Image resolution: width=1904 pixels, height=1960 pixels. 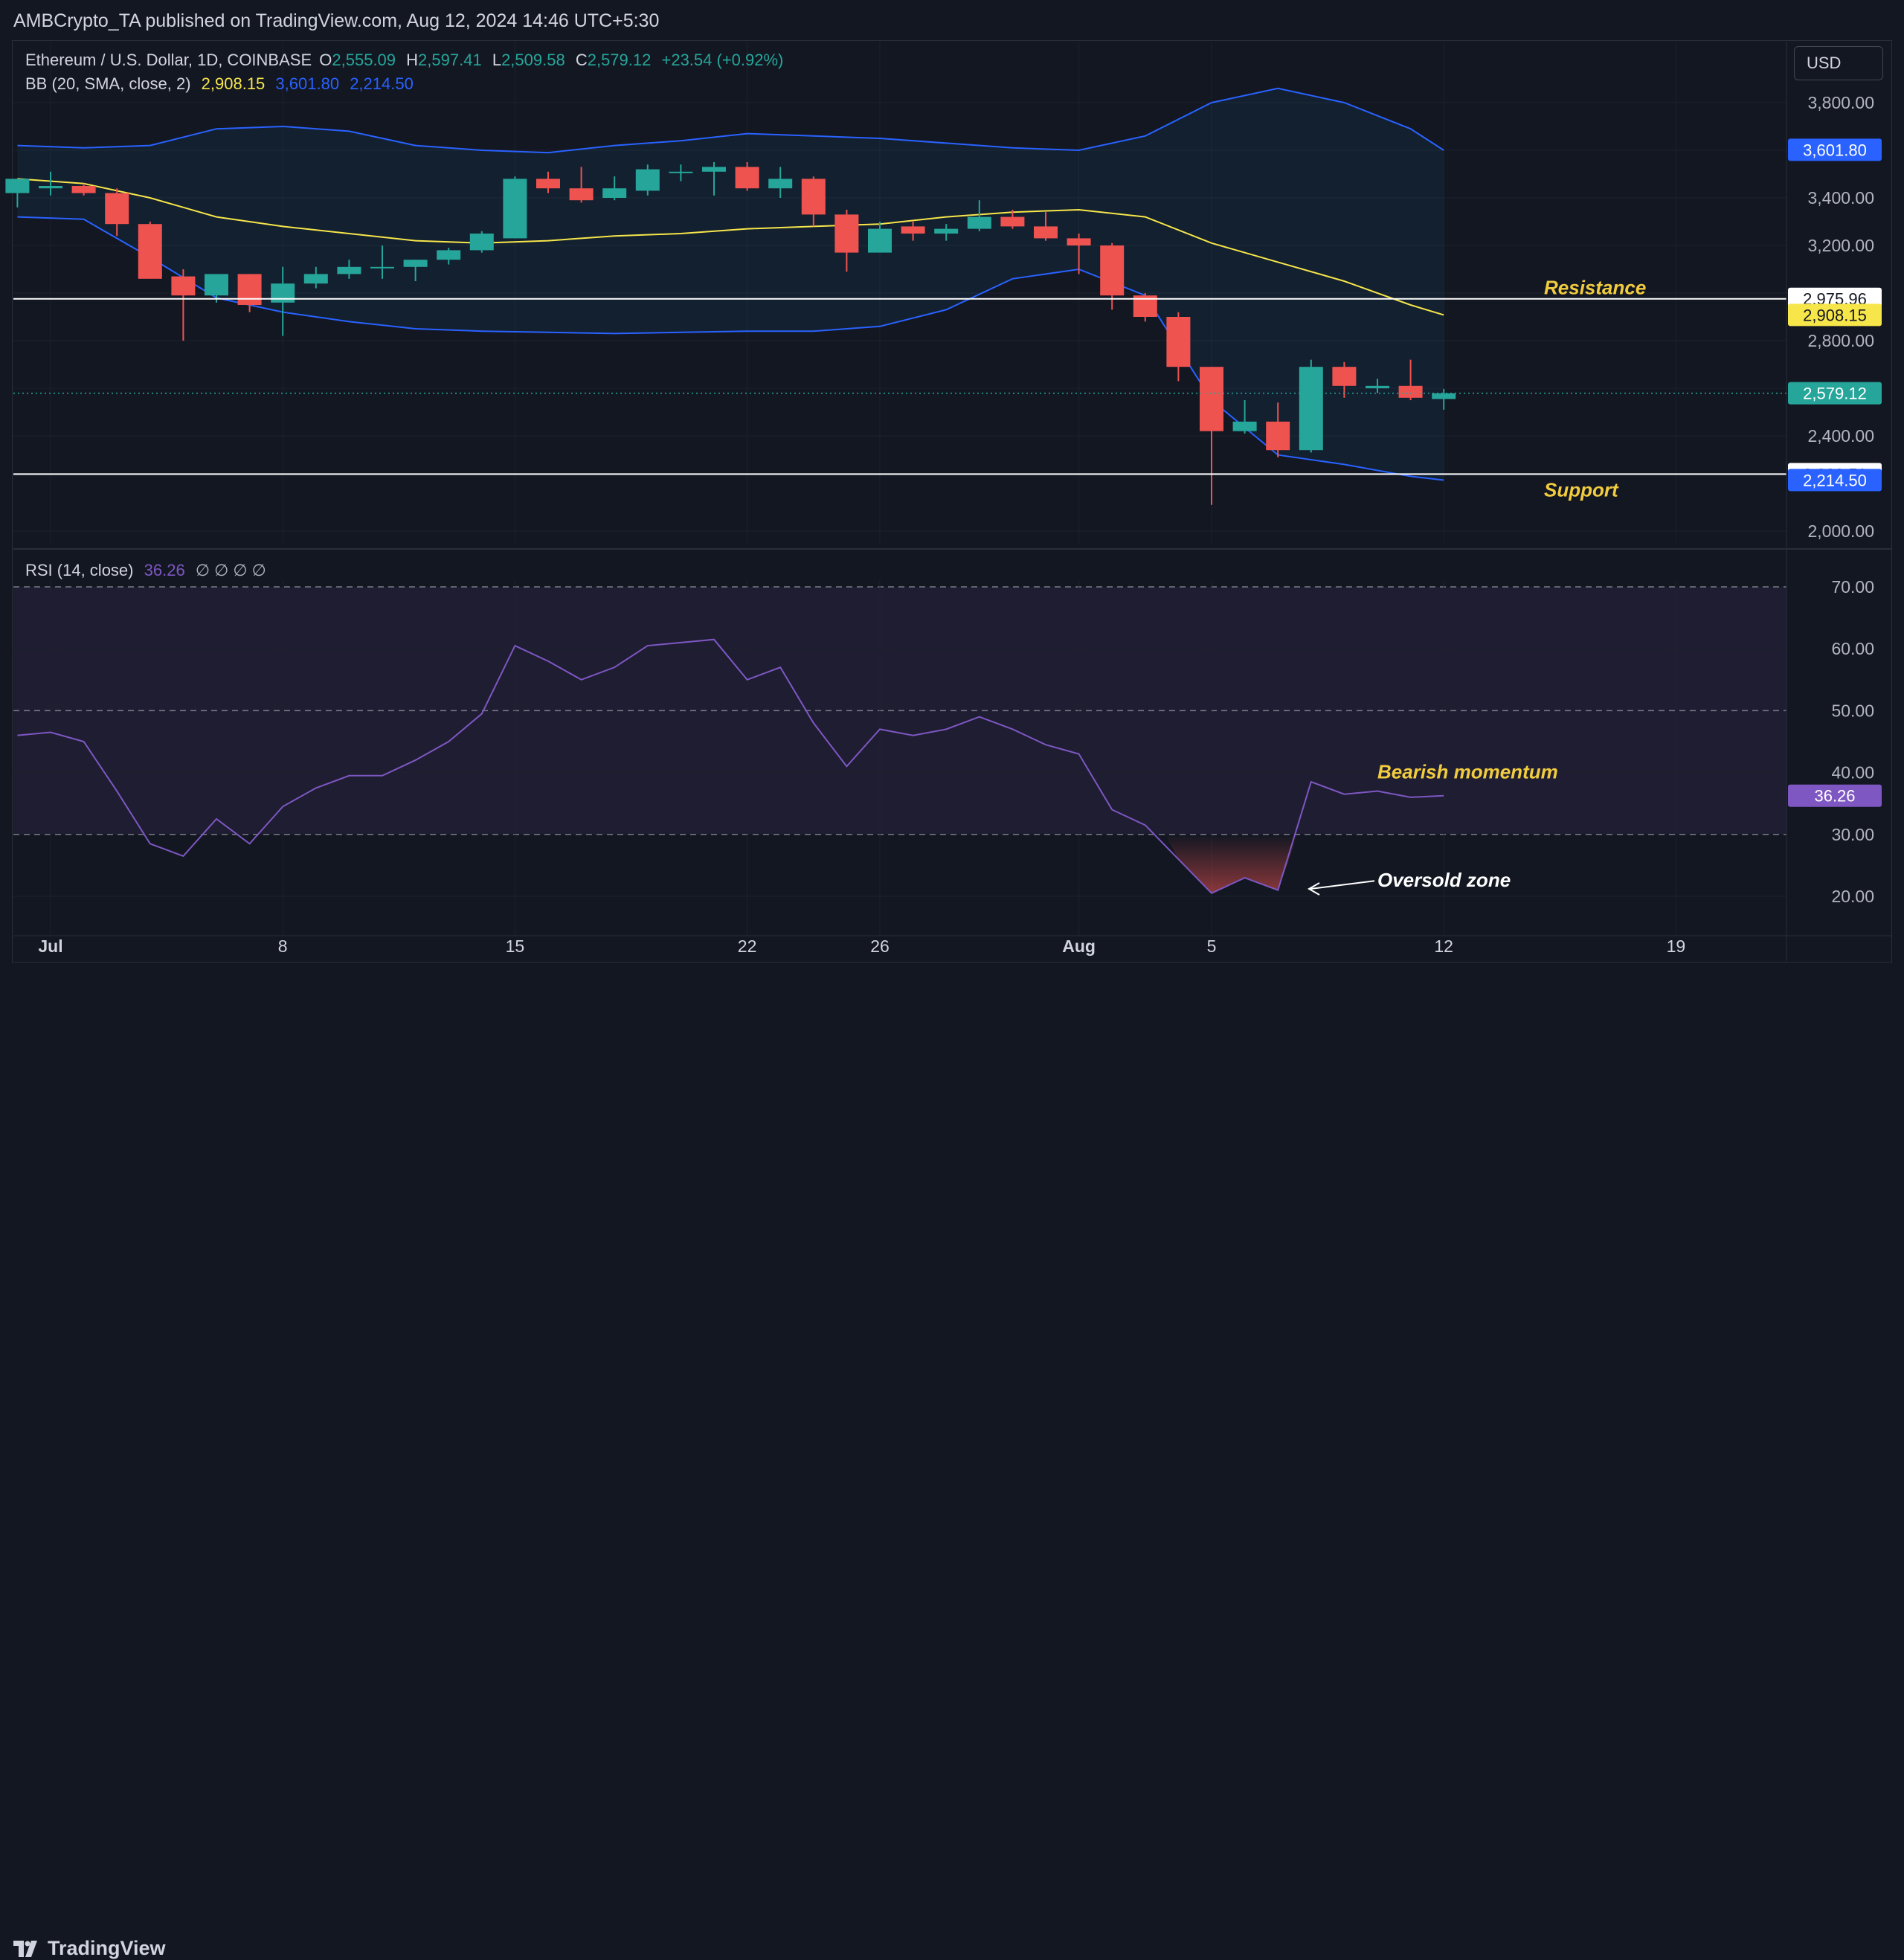 What do you see at coordinates (533, 60) in the screenshot?
I see `low-value: 2,509.58` at bounding box center [533, 60].